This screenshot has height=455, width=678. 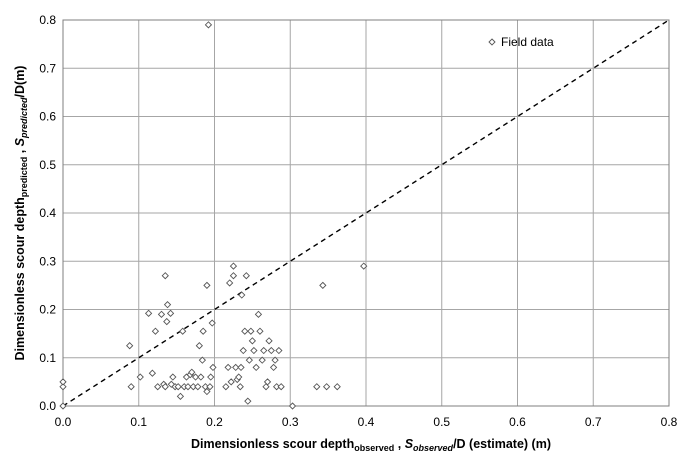 I want to click on x-tick-label: 0.2, so click(x=214, y=422).